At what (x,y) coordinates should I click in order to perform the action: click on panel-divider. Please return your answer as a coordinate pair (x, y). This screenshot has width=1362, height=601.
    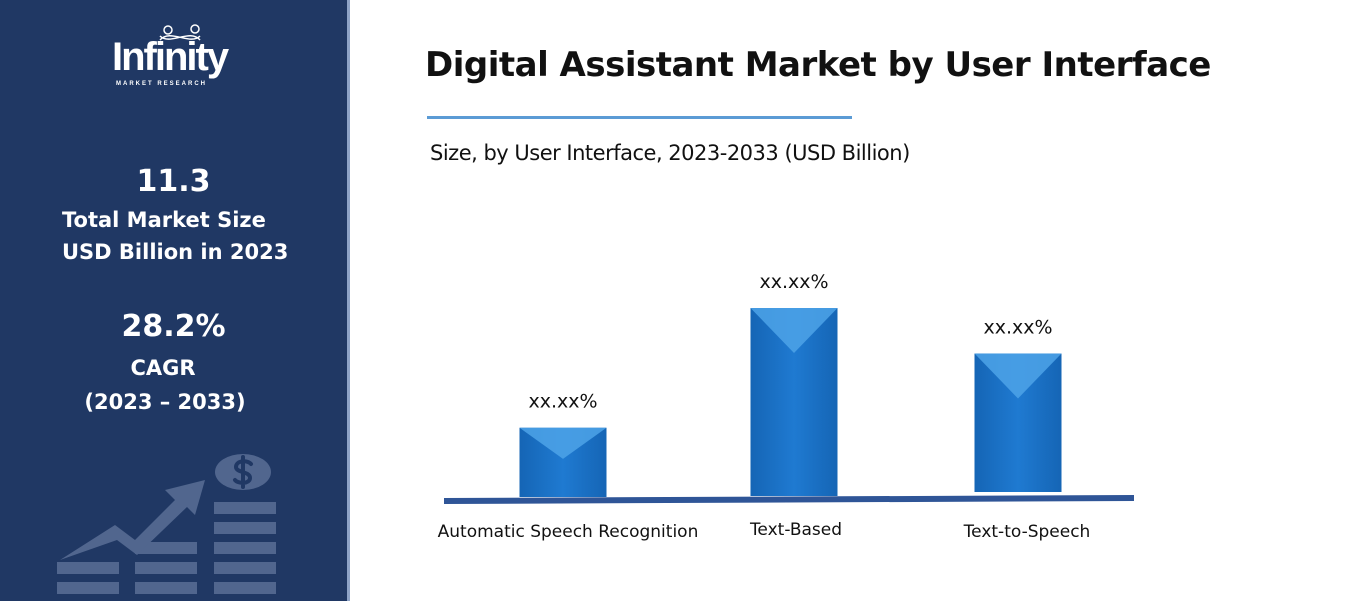
    Looking at the image, I should click on (348, 300).